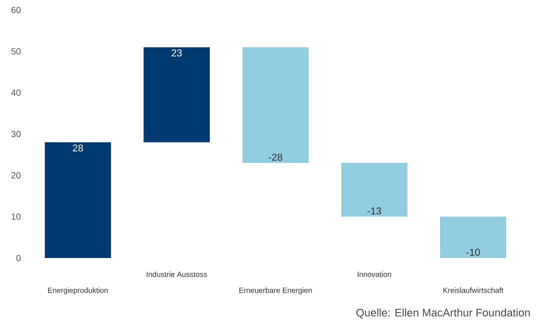 The width and height of the screenshot is (546, 330). Describe the element at coordinates (16, 92) in the screenshot. I see `y-tick-label: 40` at that location.